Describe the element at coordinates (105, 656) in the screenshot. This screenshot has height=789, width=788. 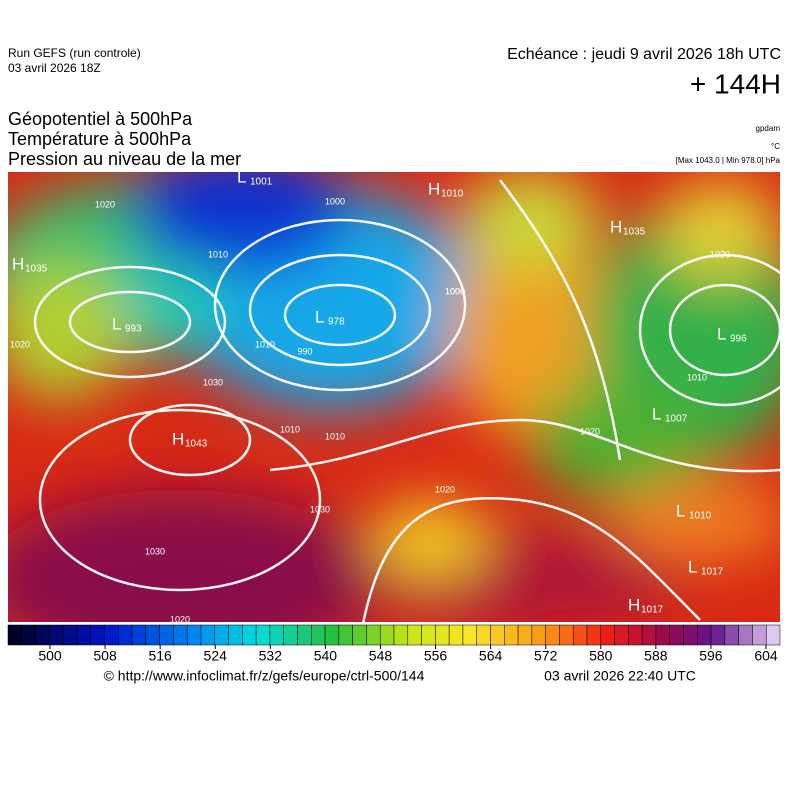
I see `colorbar-label: 508` at that location.